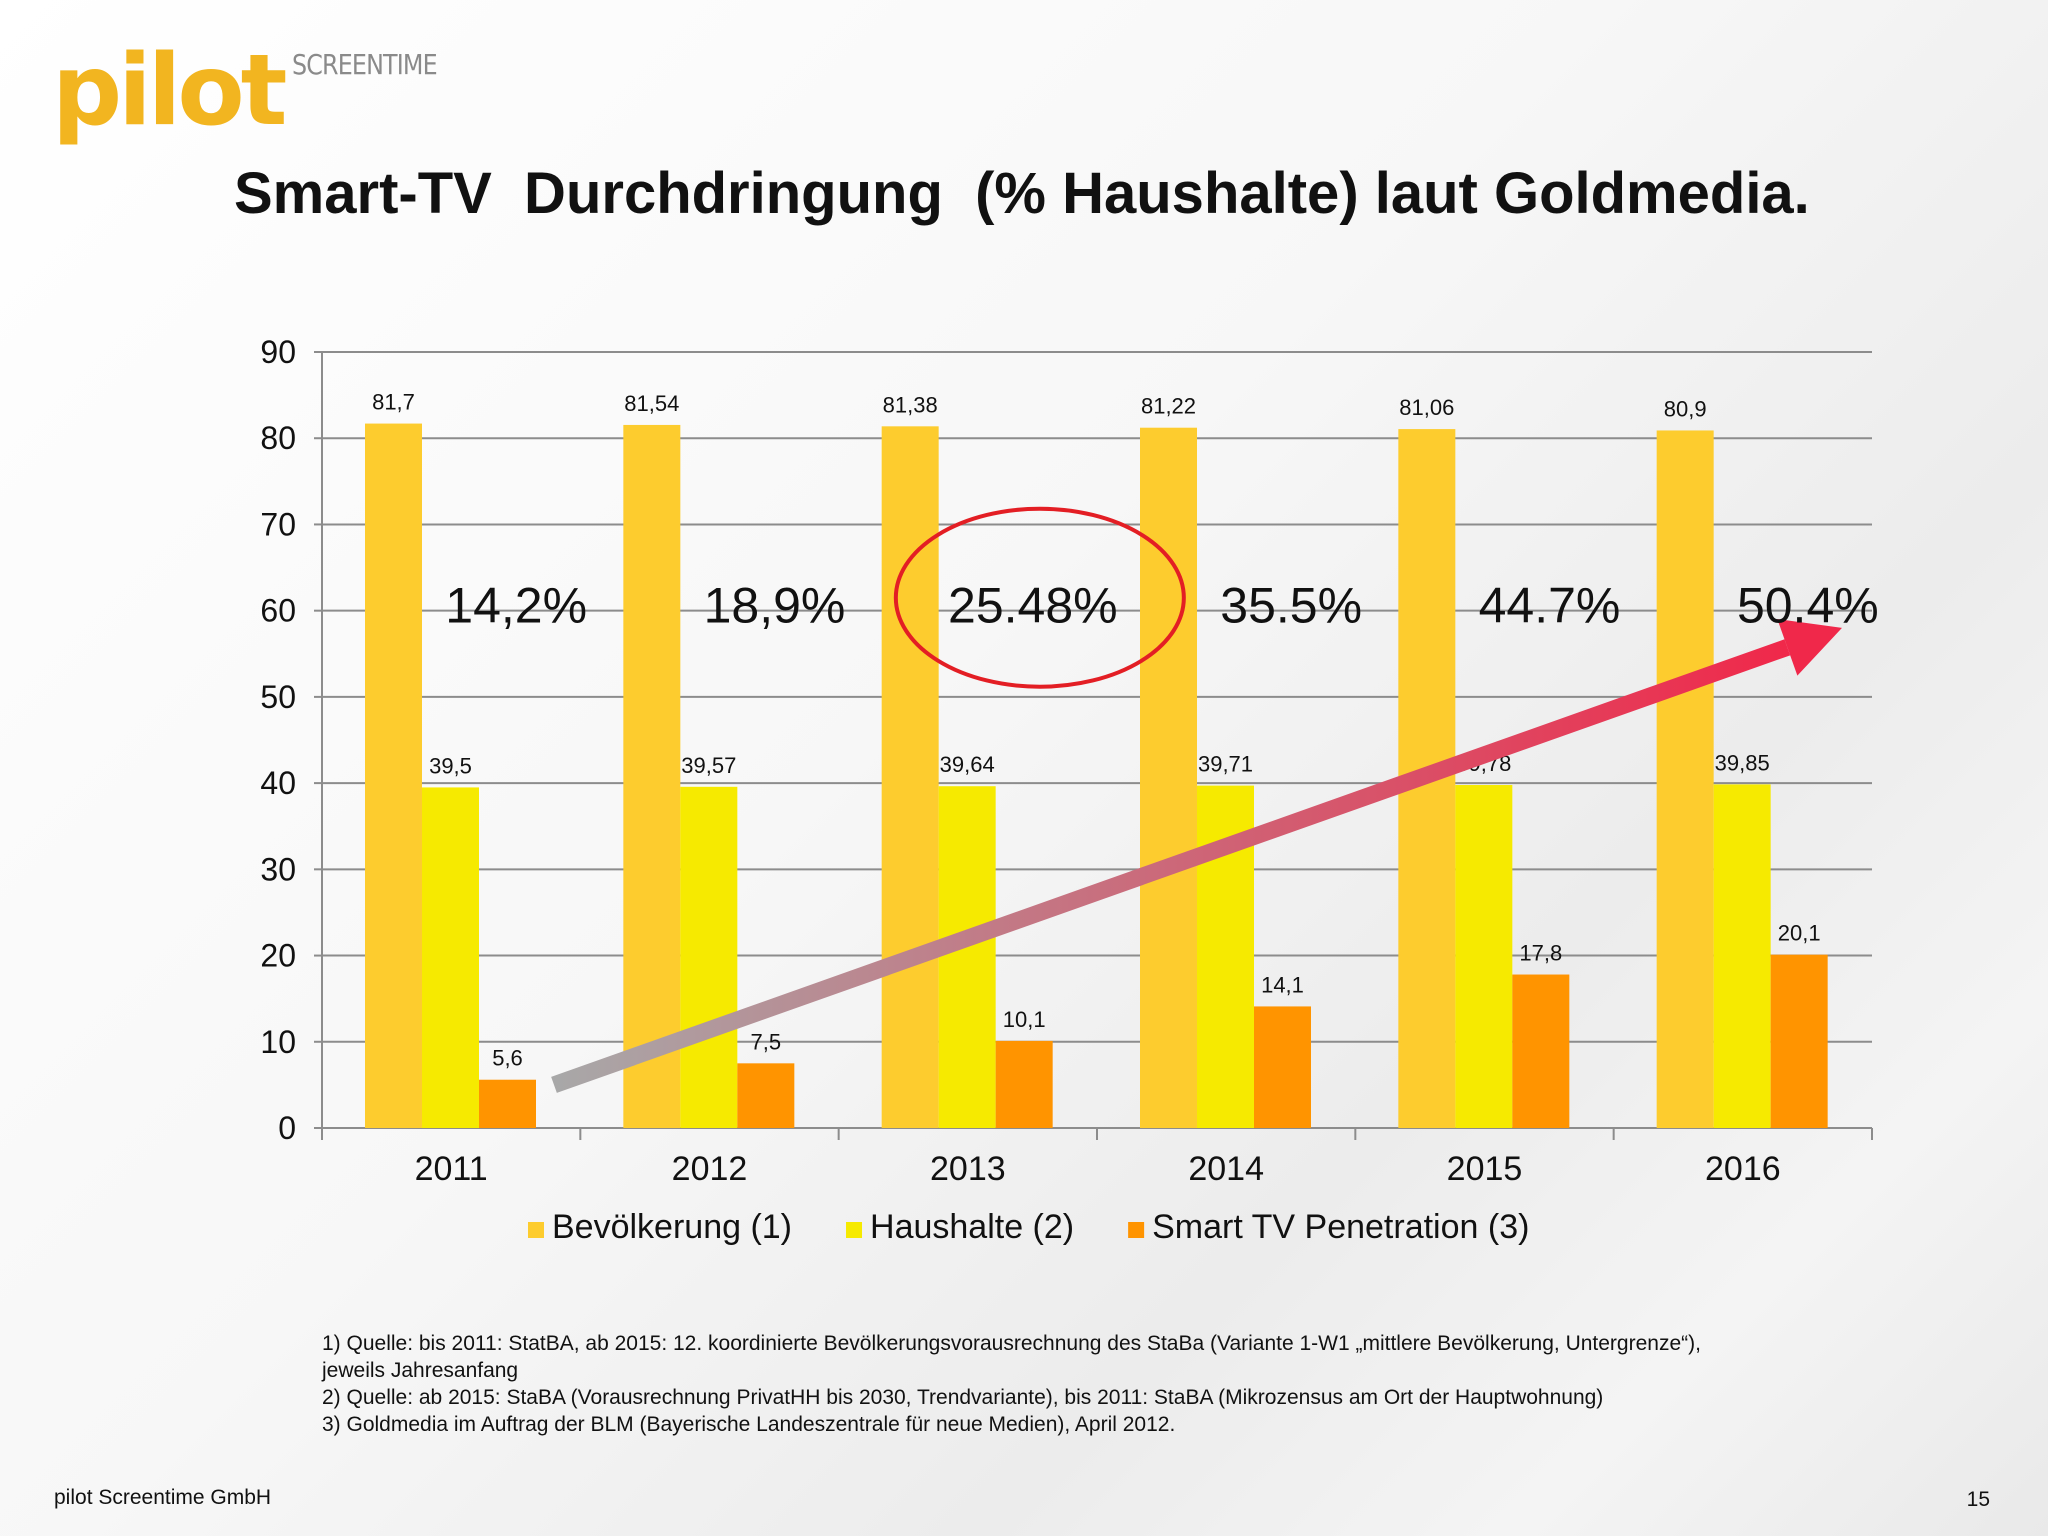  Describe the element at coordinates (1978, 1499) in the screenshot. I see `page-number: 15` at that location.